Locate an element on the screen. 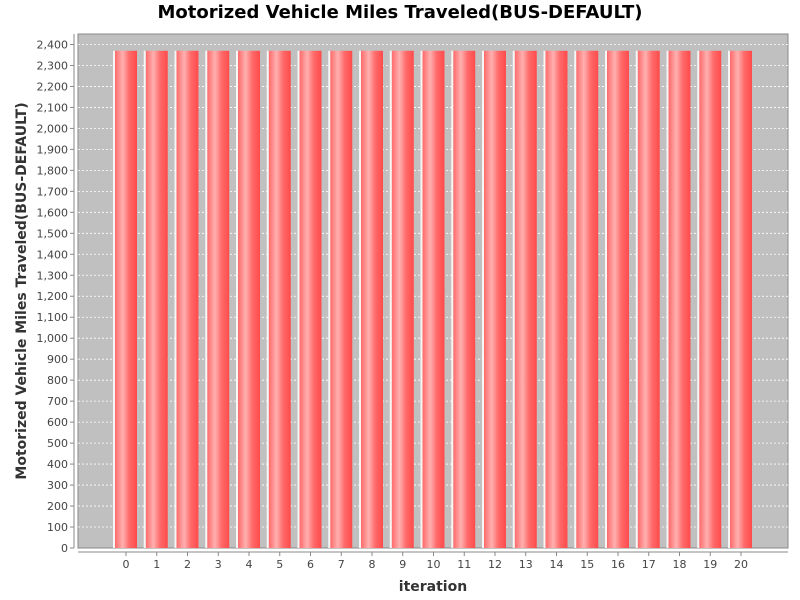 This screenshot has width=800, height=600. y-tick-label: 400 is located at coordinates (57, 464).